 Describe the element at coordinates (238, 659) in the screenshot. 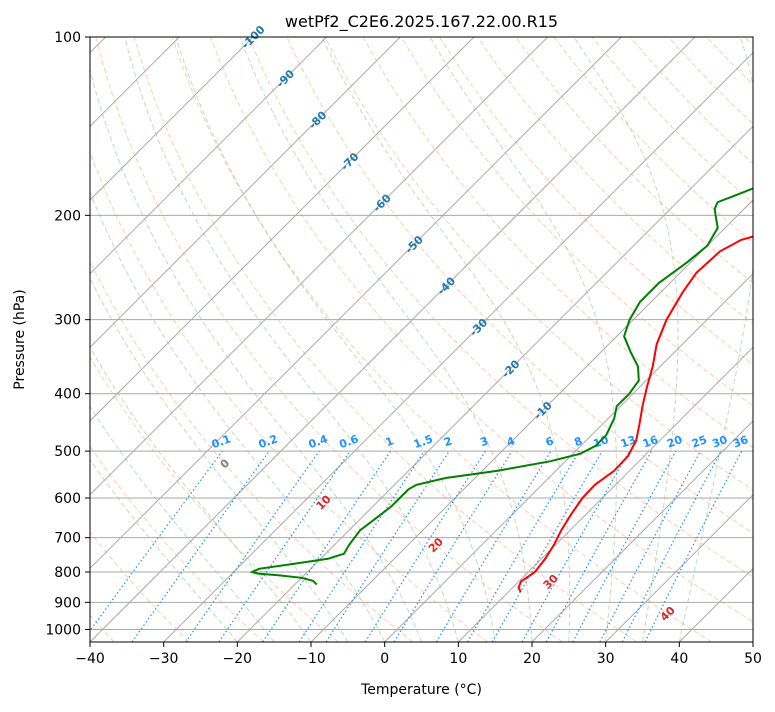

I see `x-tick-label: −20` at that location.